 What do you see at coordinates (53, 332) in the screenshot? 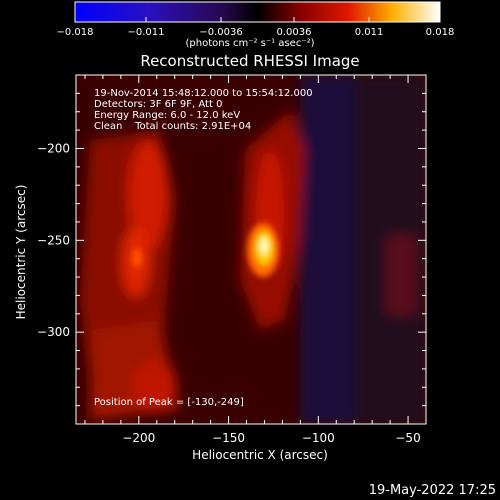
I see `y-tick-label: −300` at bounding box center [53, 332].